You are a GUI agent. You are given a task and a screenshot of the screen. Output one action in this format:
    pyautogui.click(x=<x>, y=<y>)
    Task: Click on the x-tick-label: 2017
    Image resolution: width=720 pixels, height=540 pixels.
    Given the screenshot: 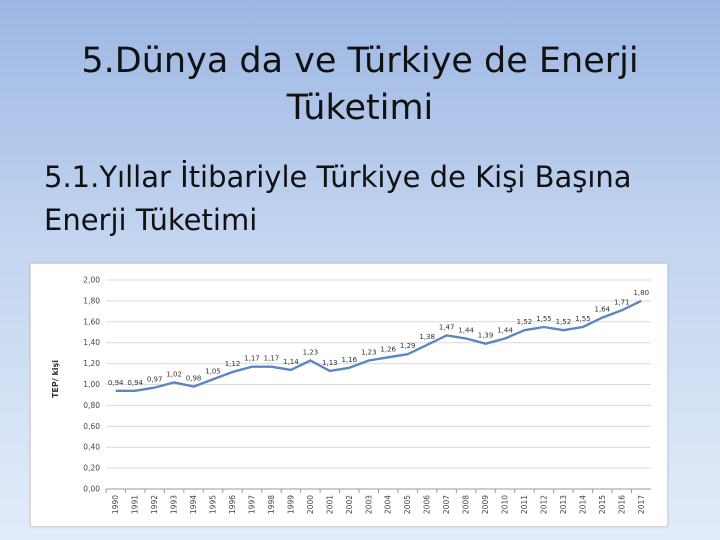 What is the action you would take?
    pyautogui.click(x=641, y=504)
    